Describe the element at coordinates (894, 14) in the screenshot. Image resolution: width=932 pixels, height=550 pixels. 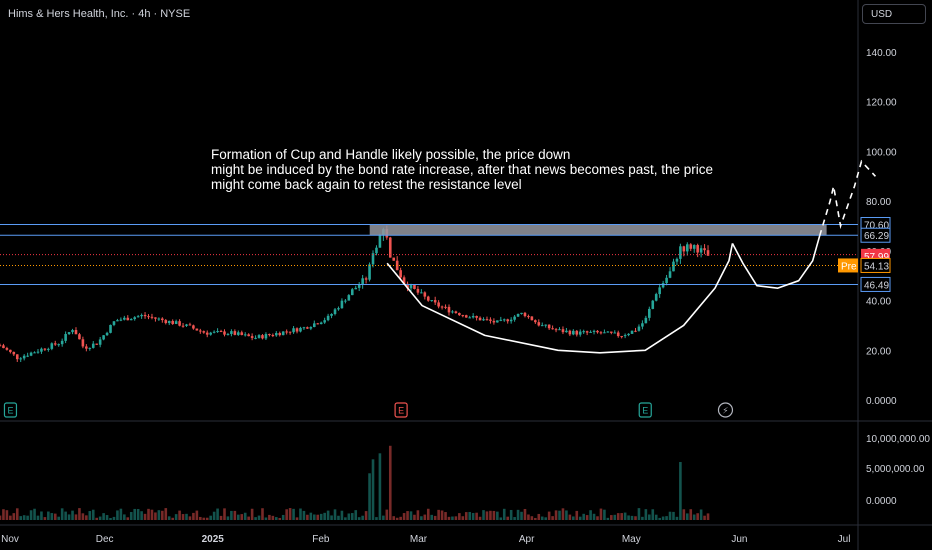
I see `currency-button: USD` at that location.